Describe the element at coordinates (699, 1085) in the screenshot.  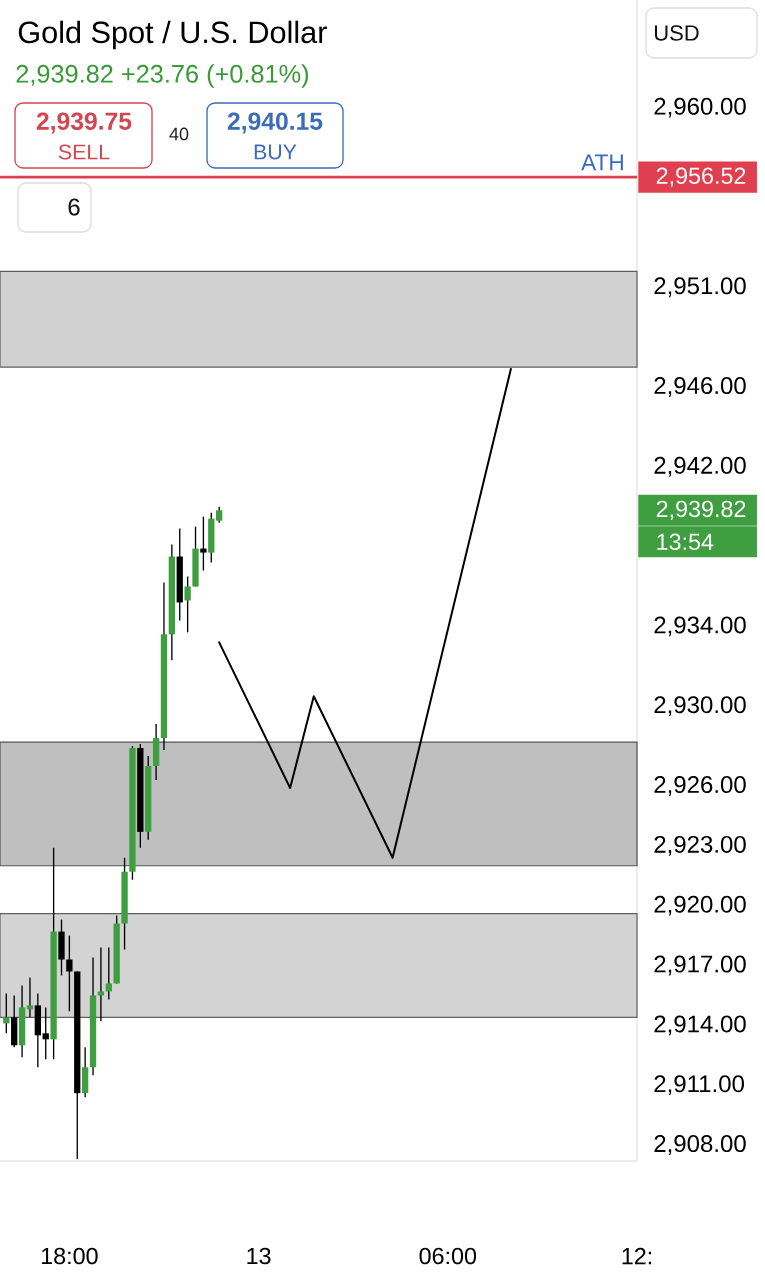
I see `y-tick-label: 2,911.00` at that location.